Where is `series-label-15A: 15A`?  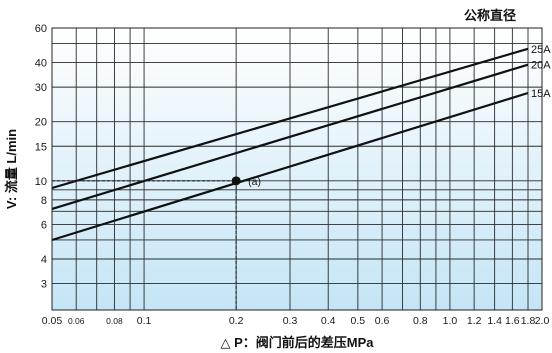 series-label-15A: 15A is located at coordinates (541, 94).